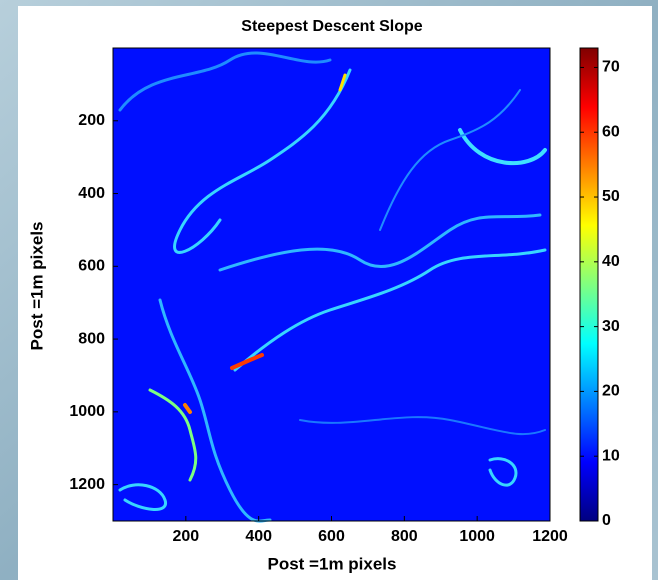 The width and height of the screenshot is (658, 580). What do you see at coordinates (91, 338) in the screenshot?
I see `y-tick-label: 800` at bounding box center [91, 338].